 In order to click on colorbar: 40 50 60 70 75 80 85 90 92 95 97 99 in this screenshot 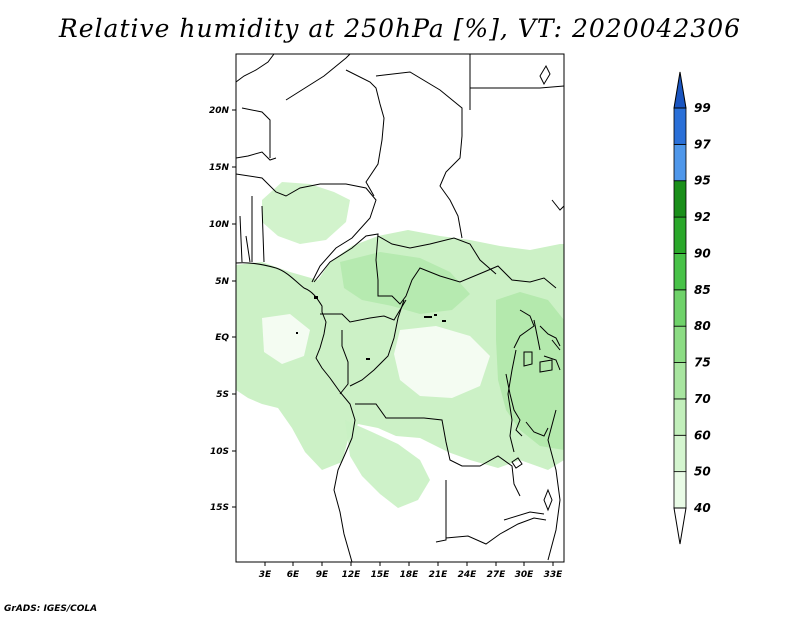, I will do `click(692, 308)`.